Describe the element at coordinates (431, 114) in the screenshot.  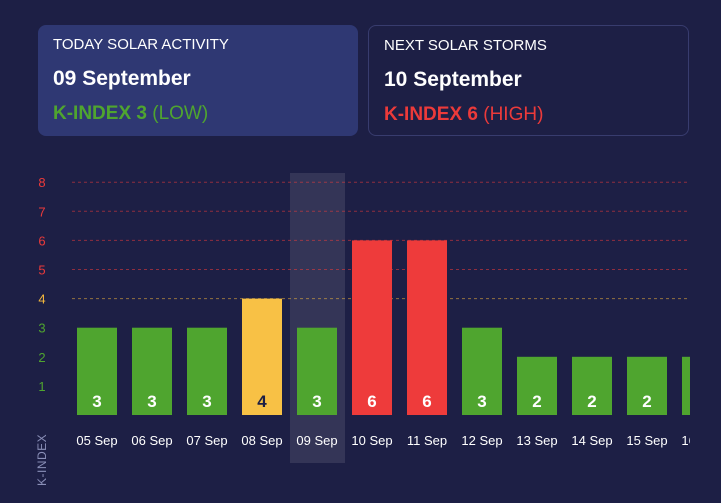
I see `next-k-index-value: K-INDEX 6` at that location.